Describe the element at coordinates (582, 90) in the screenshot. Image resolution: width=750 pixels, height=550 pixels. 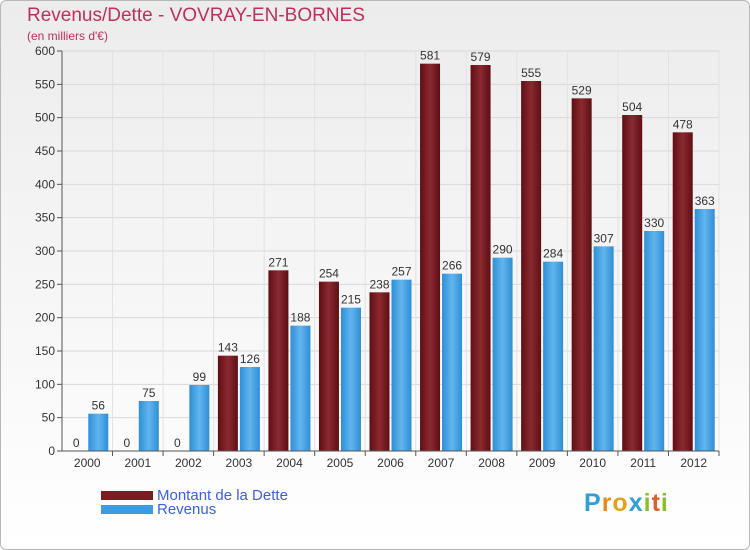
I see `data-label-debt: 529` at that location.